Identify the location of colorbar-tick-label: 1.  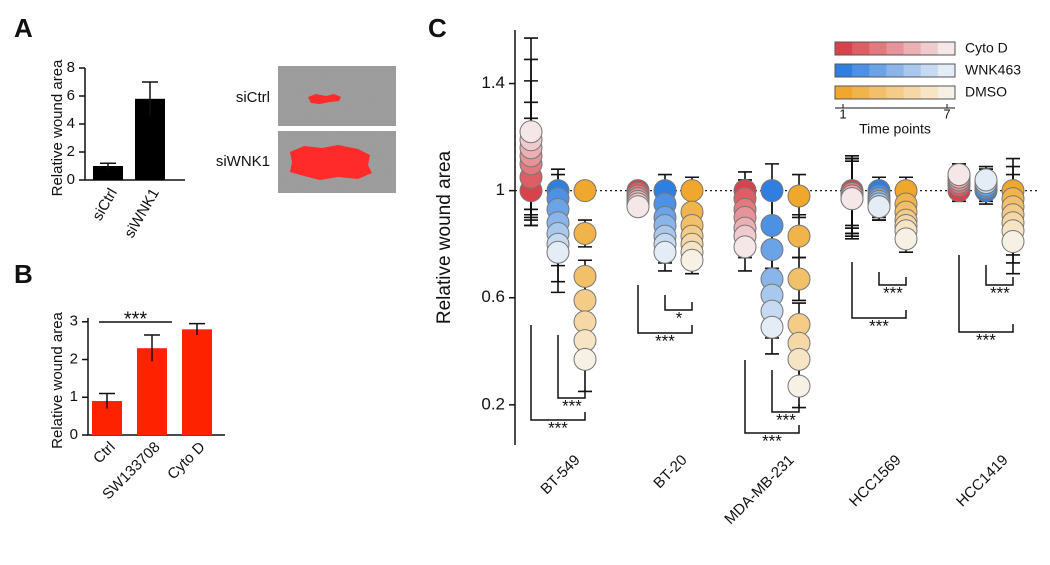
(842, 113).